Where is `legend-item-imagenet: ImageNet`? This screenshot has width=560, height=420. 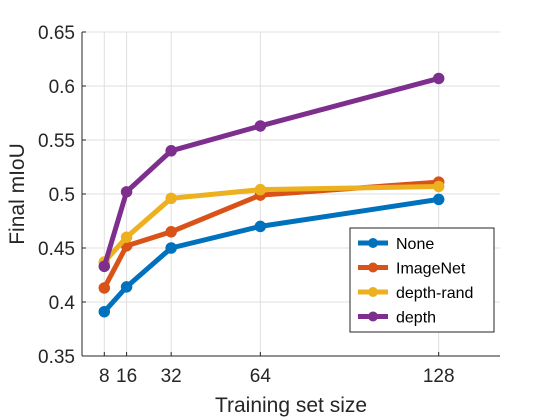 legend-item-imagenet: ImageNet is located at coordinates (412, 269).